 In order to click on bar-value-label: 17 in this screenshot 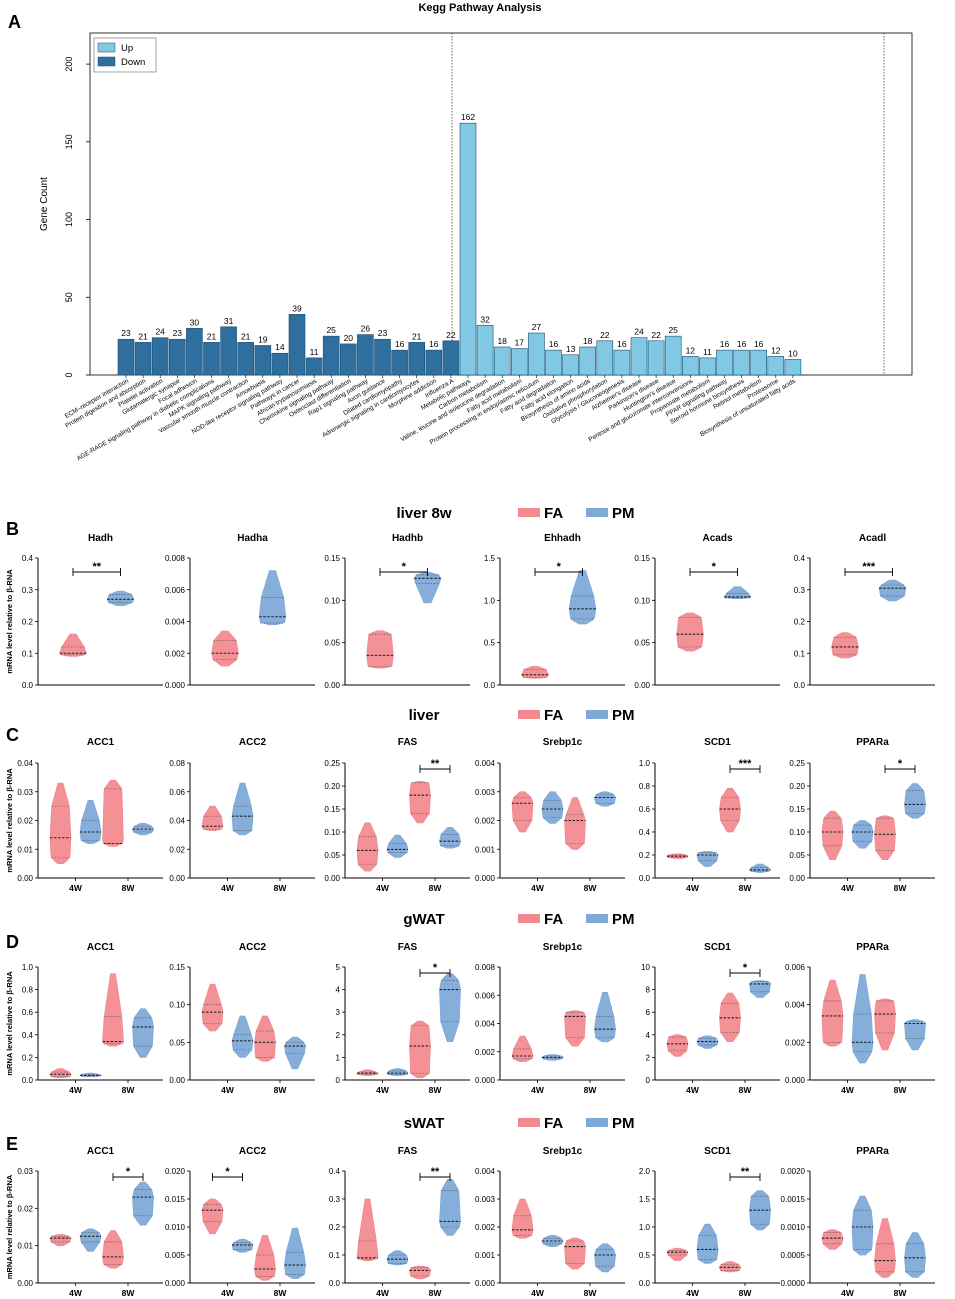, I will do `click(520, 343)`.